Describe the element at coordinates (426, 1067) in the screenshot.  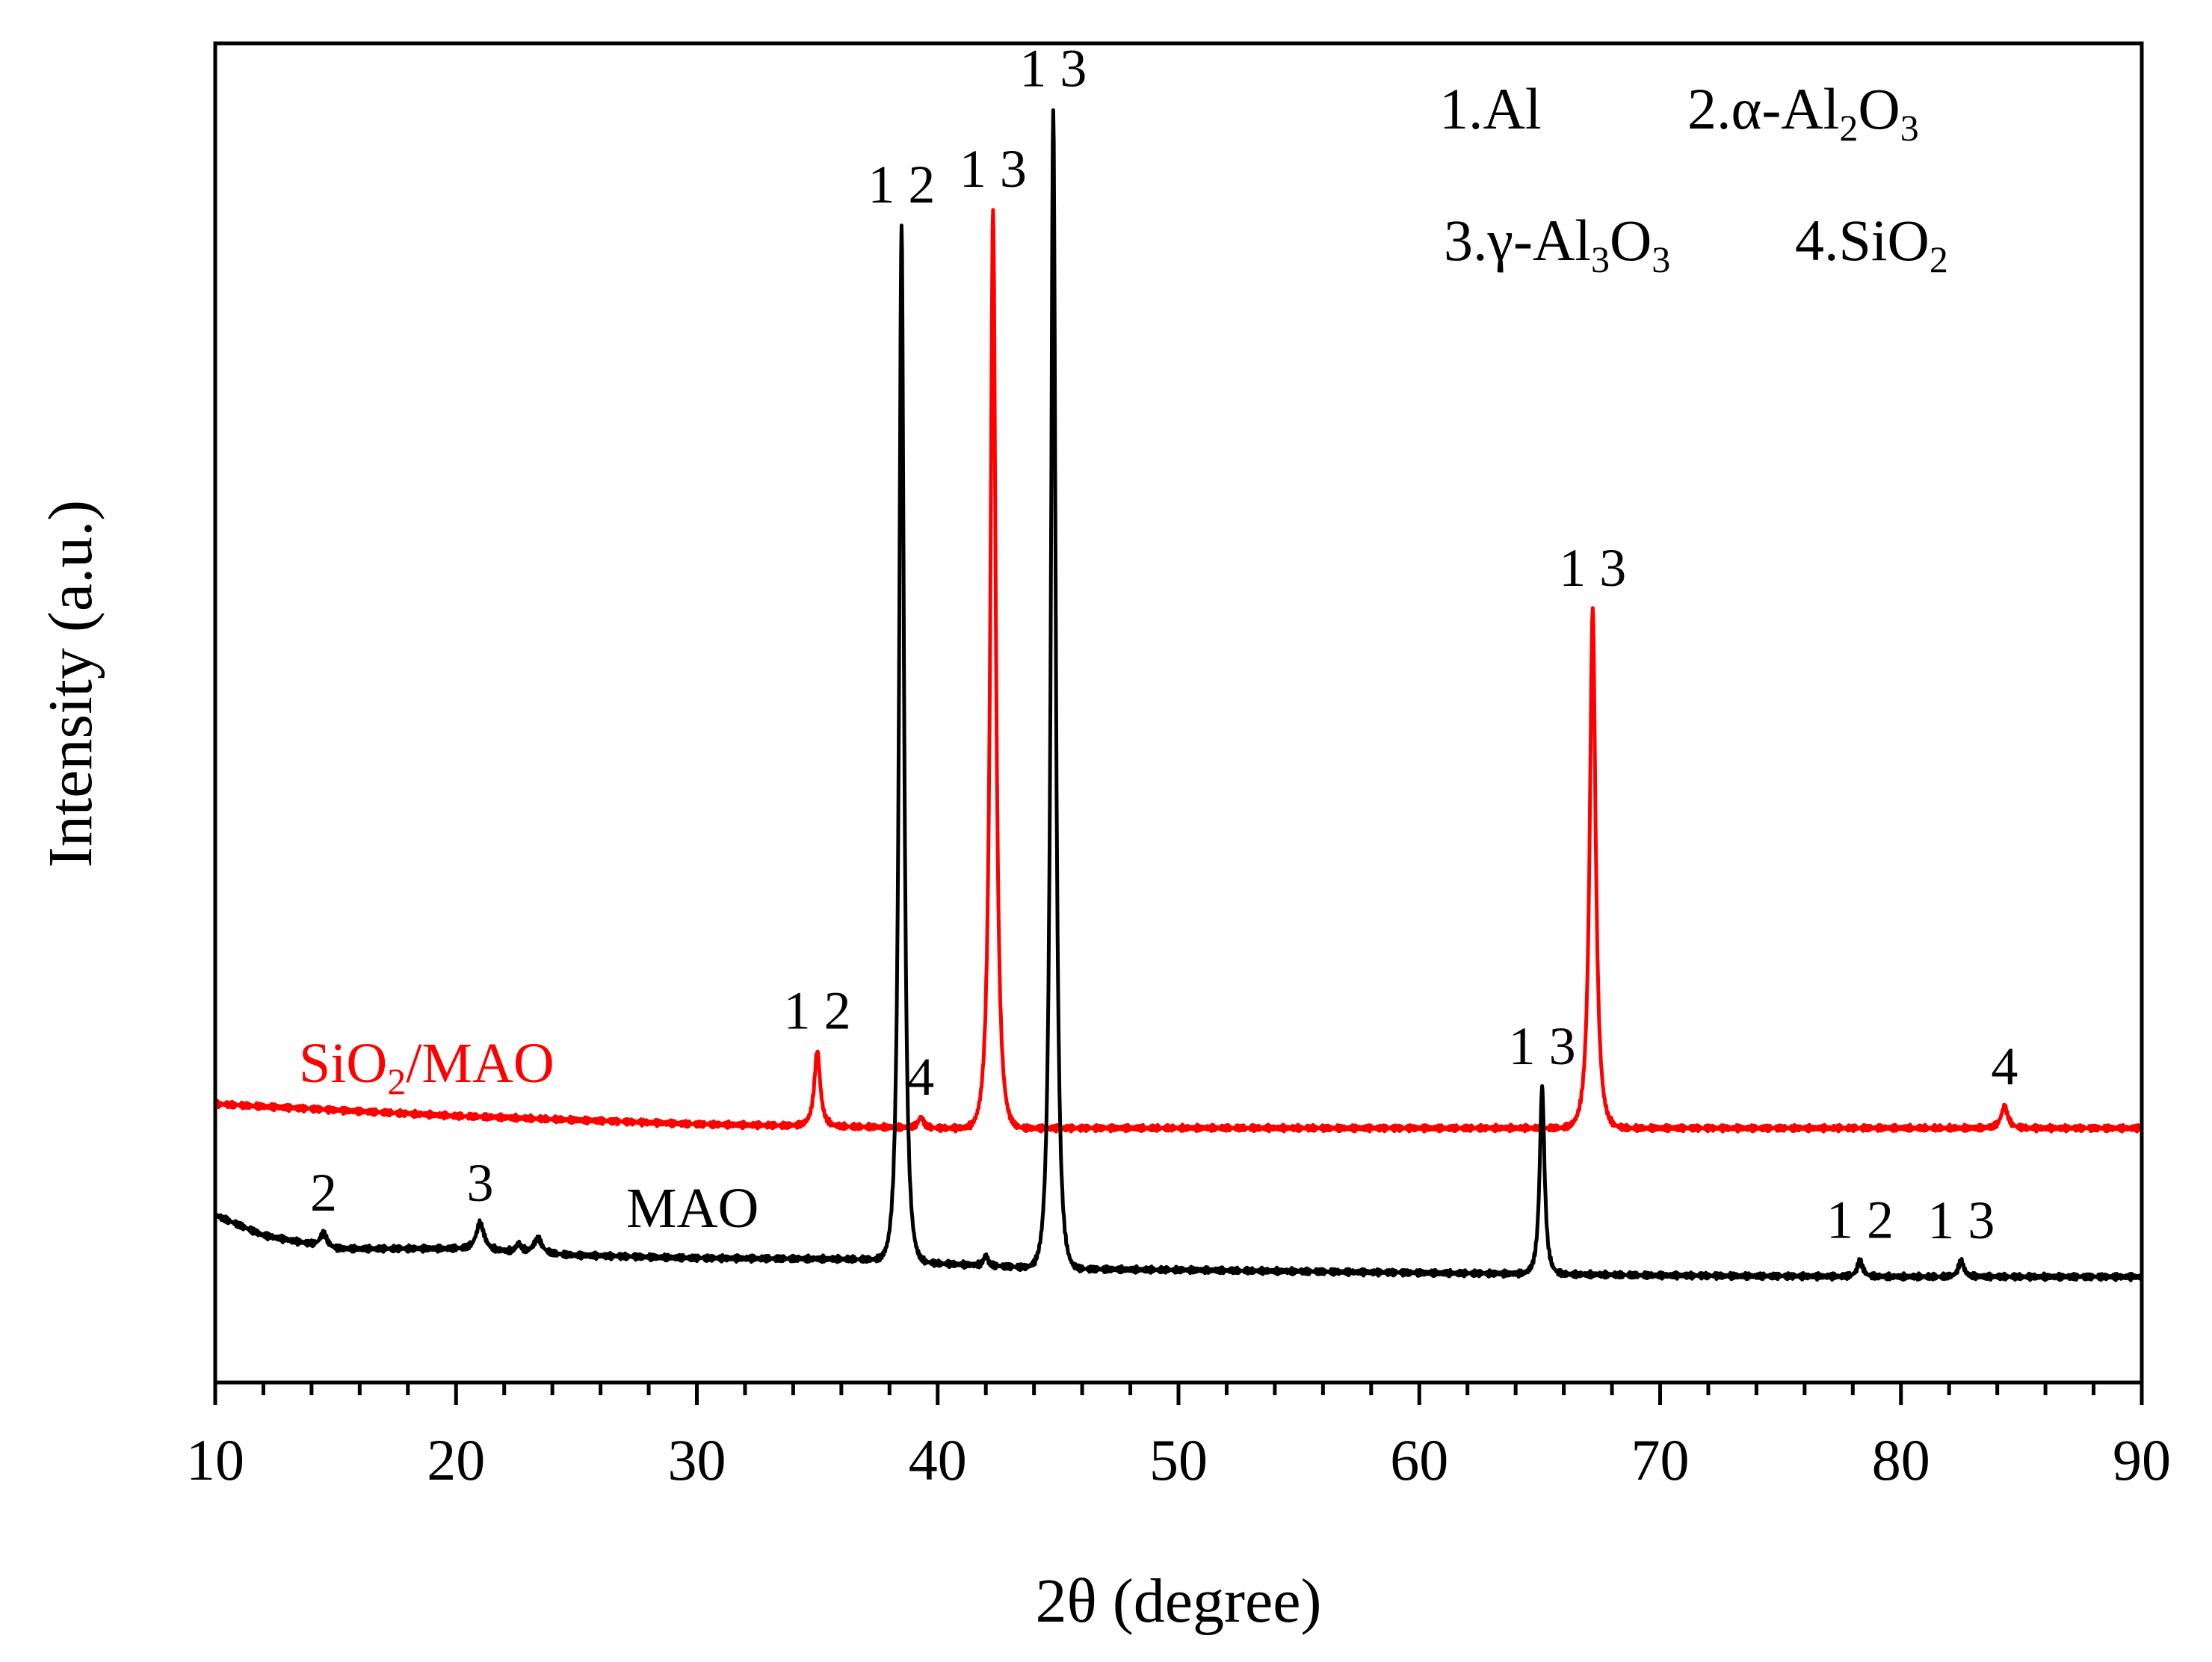
I see `series-label-sio2-mao: SiO2/MAO` at that location.